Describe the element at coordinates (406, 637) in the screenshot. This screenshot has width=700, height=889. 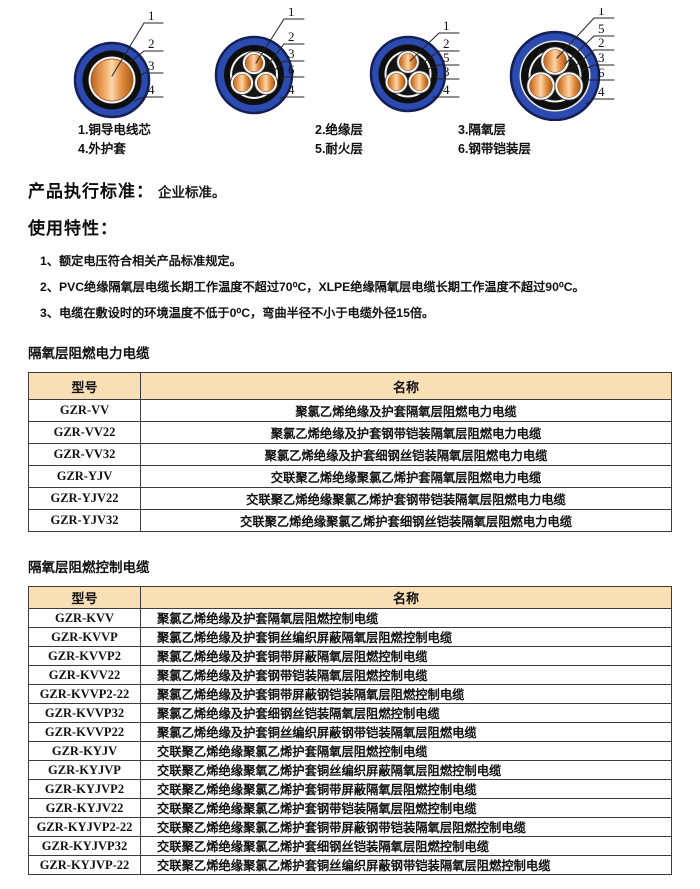
I see `name-cell: 聚氯乙烯绝缘及护套铜丝编织屏蔽隔氧层阻燃控制电缆` at that location.